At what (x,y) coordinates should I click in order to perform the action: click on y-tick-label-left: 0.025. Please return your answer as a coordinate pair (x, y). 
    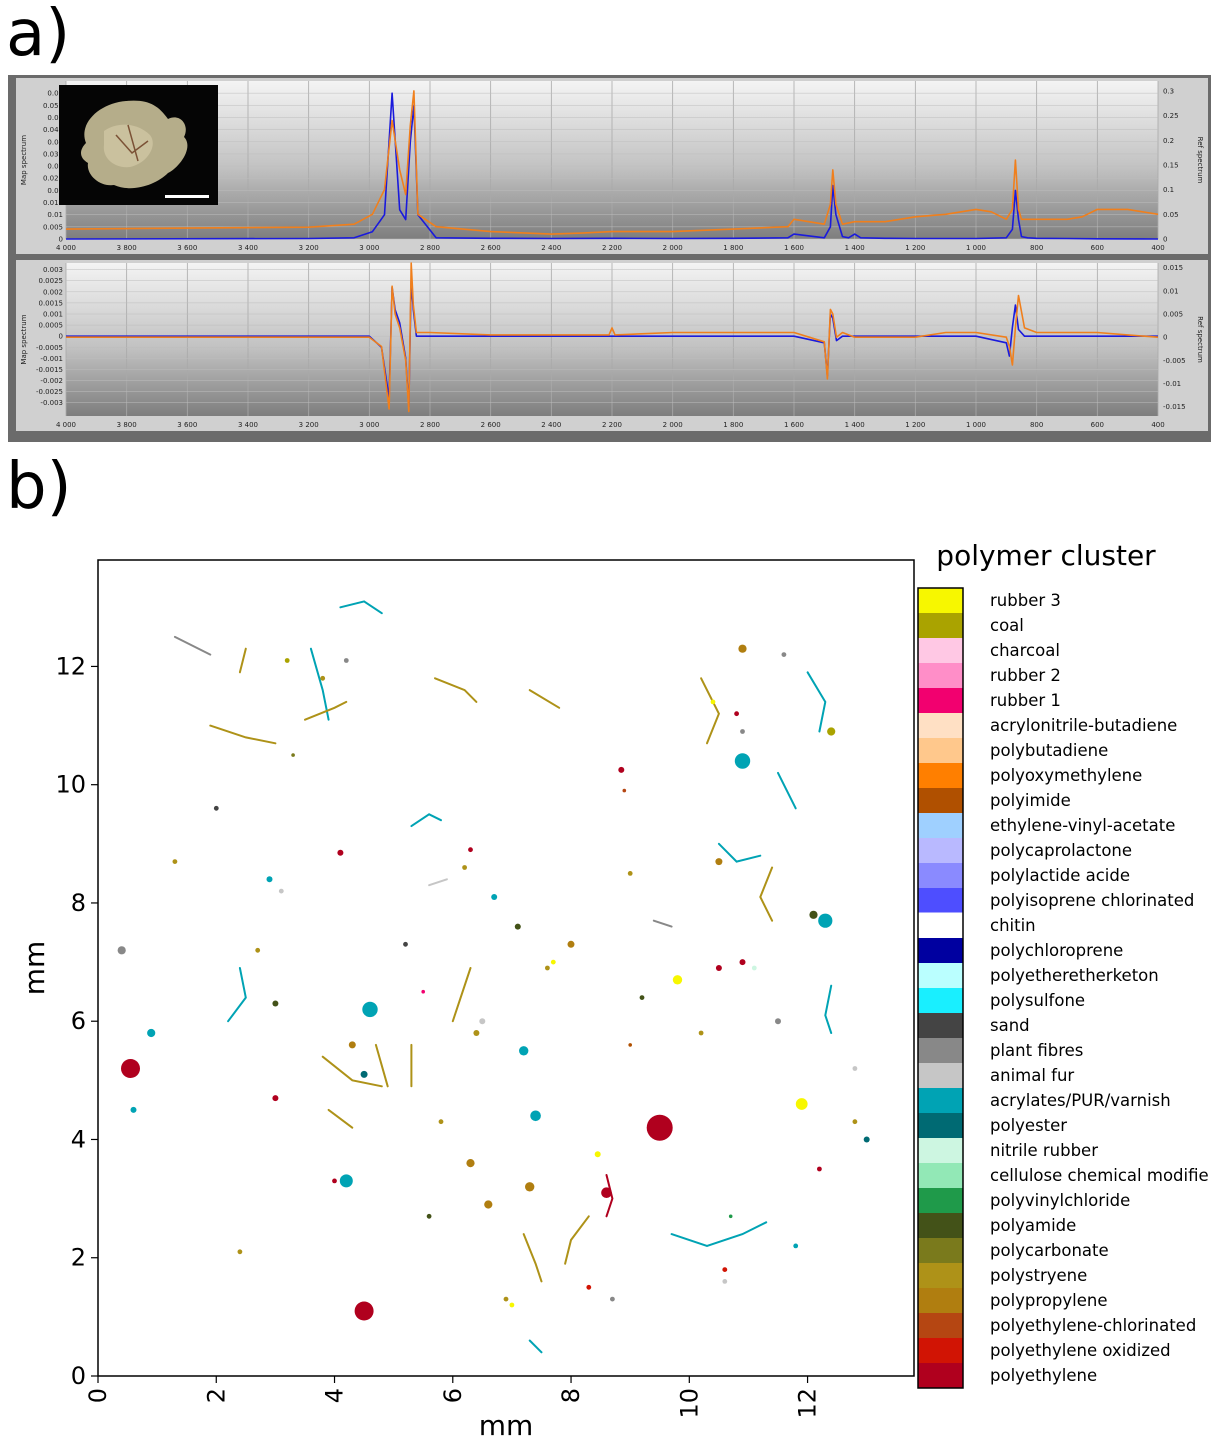
    Looking at the image, I should click on (53, 179).